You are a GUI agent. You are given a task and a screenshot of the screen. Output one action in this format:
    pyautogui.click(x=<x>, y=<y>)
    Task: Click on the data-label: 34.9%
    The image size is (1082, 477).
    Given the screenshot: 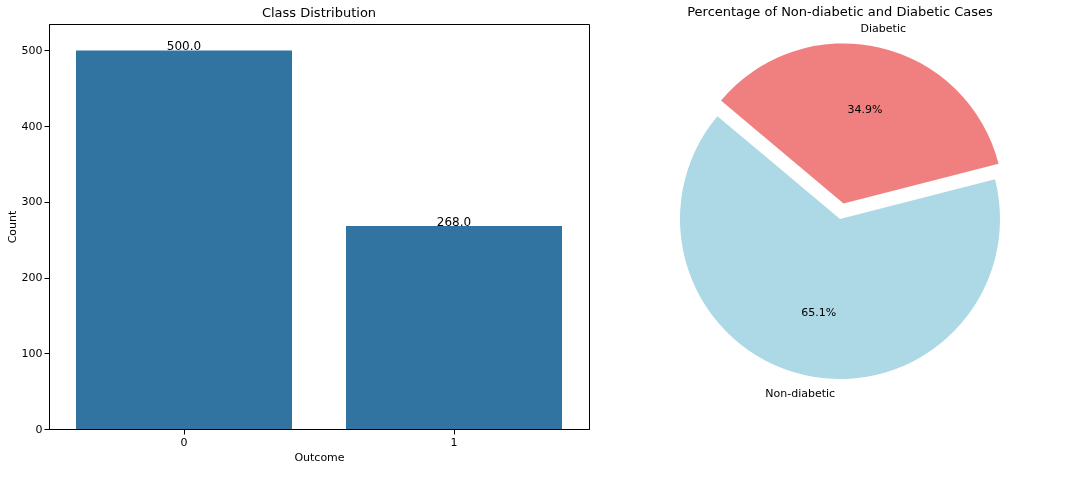 What is the action you would take?
    pyautogui.click(x=865, y=109)
    